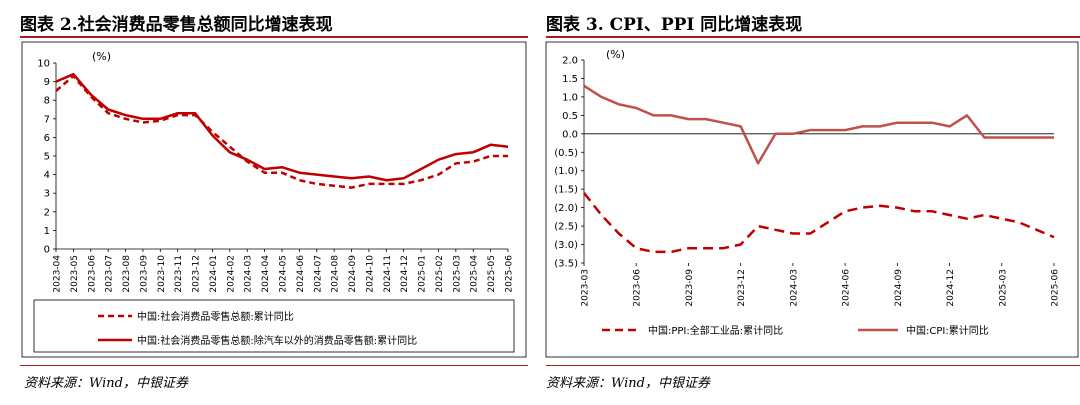  What do you see at coordinates (510, 274) in the screenshot?
I see `left-x-tick-label: 2025-06` at bounding box center [510, 274].